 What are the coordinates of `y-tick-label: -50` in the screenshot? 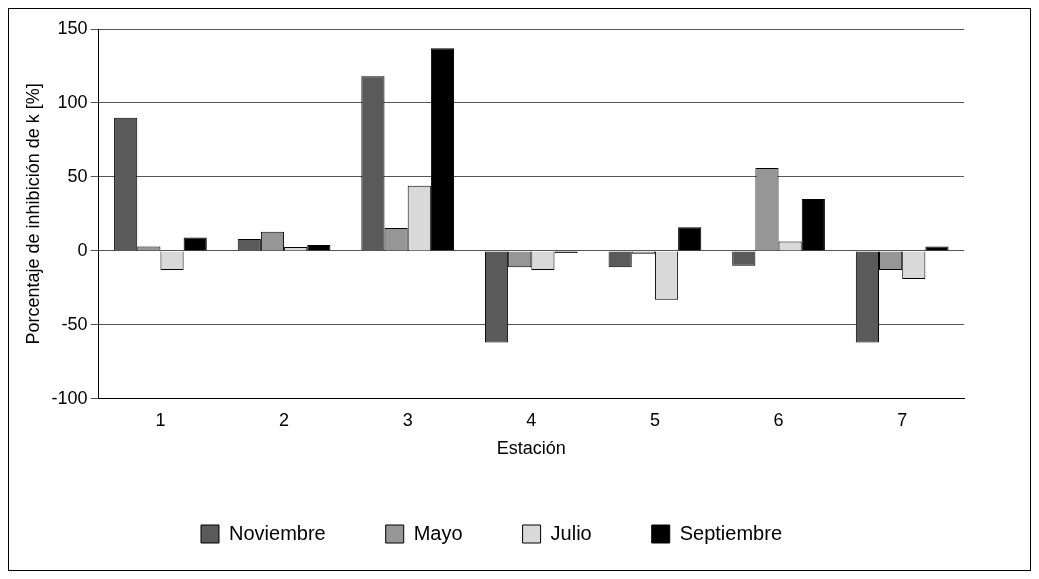 It's located at (74, 323).